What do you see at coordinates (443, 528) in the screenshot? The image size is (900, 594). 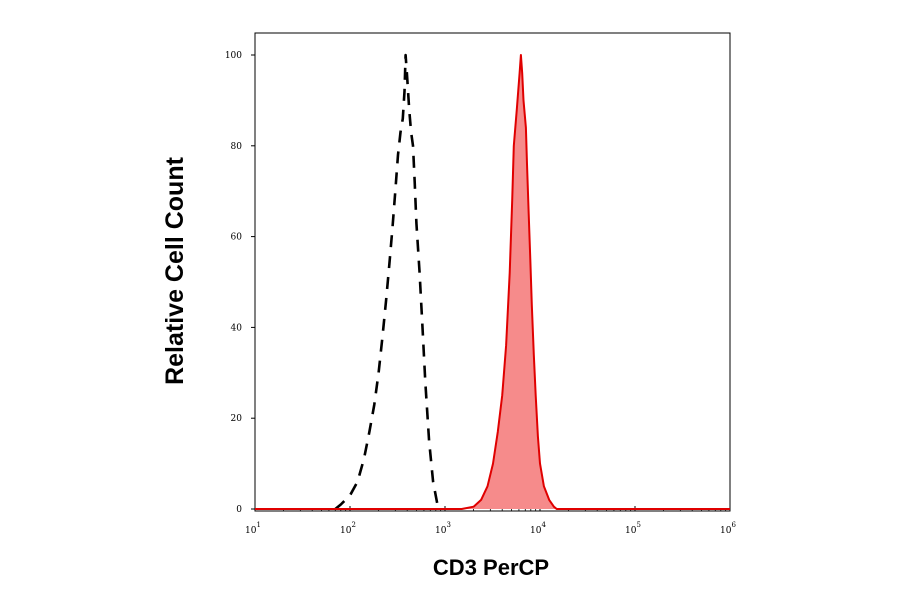 I see `x-tick-label: 10³` at bounding box center [443, 528].